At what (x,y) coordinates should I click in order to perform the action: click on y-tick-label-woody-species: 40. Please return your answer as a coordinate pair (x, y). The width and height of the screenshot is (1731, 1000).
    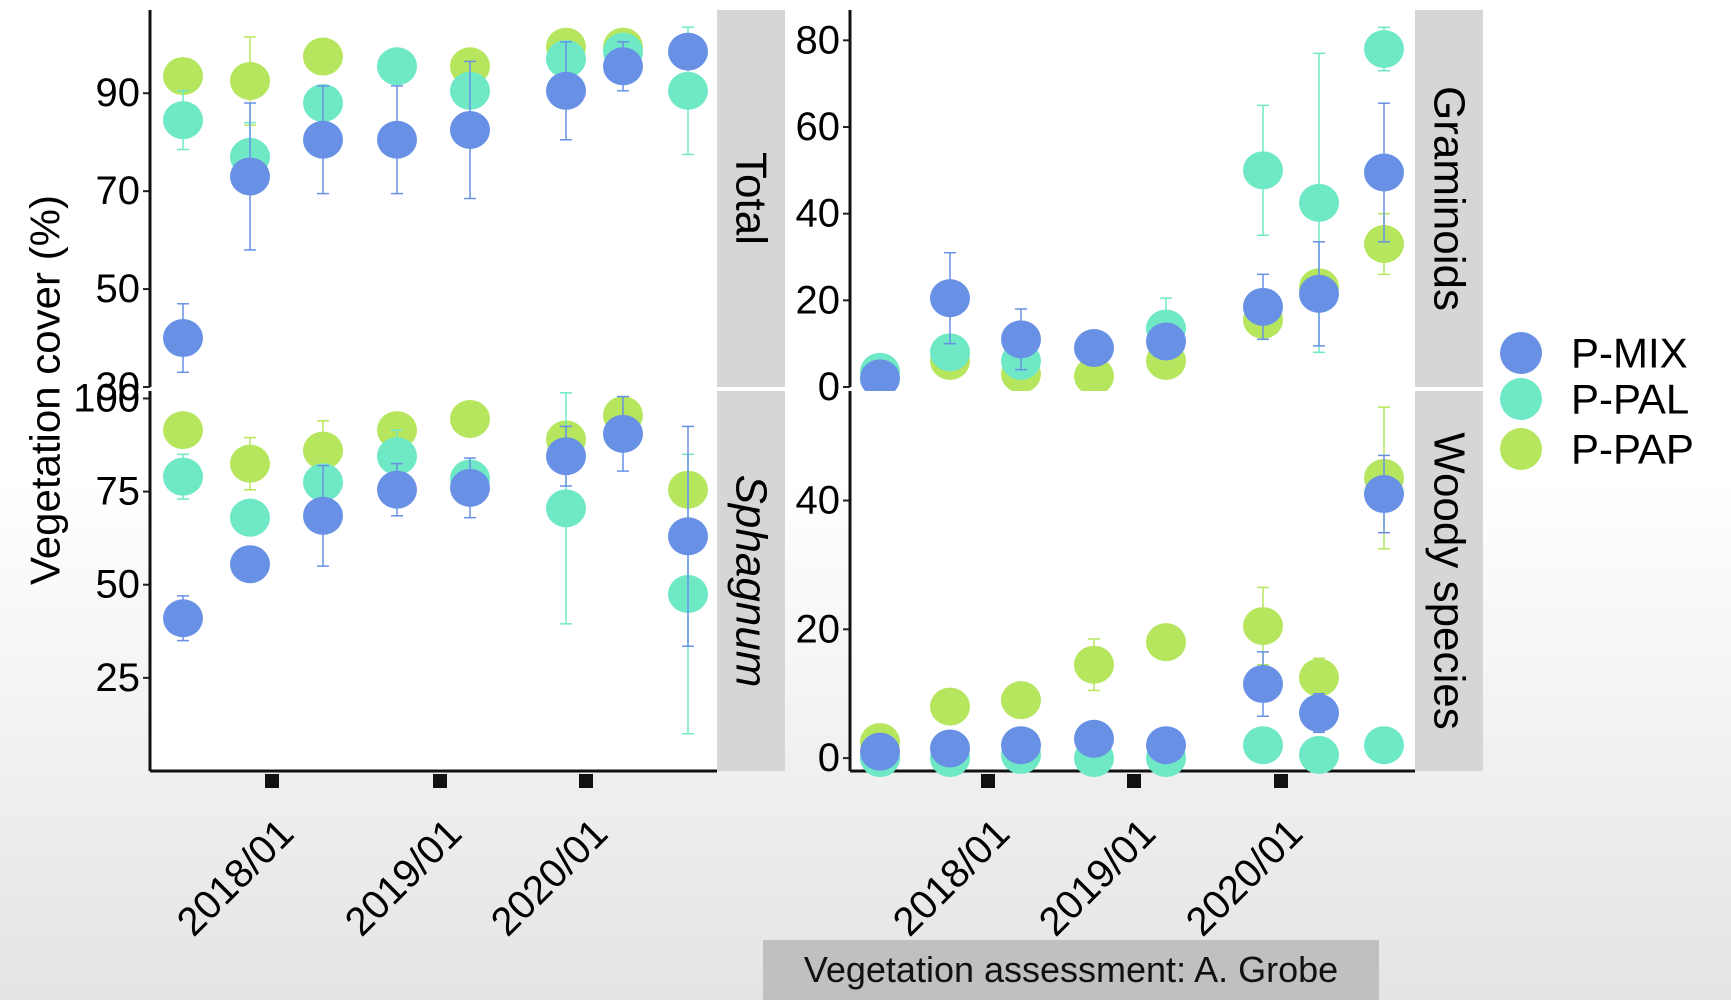
    Looking at the image, I should click on (818, 500).